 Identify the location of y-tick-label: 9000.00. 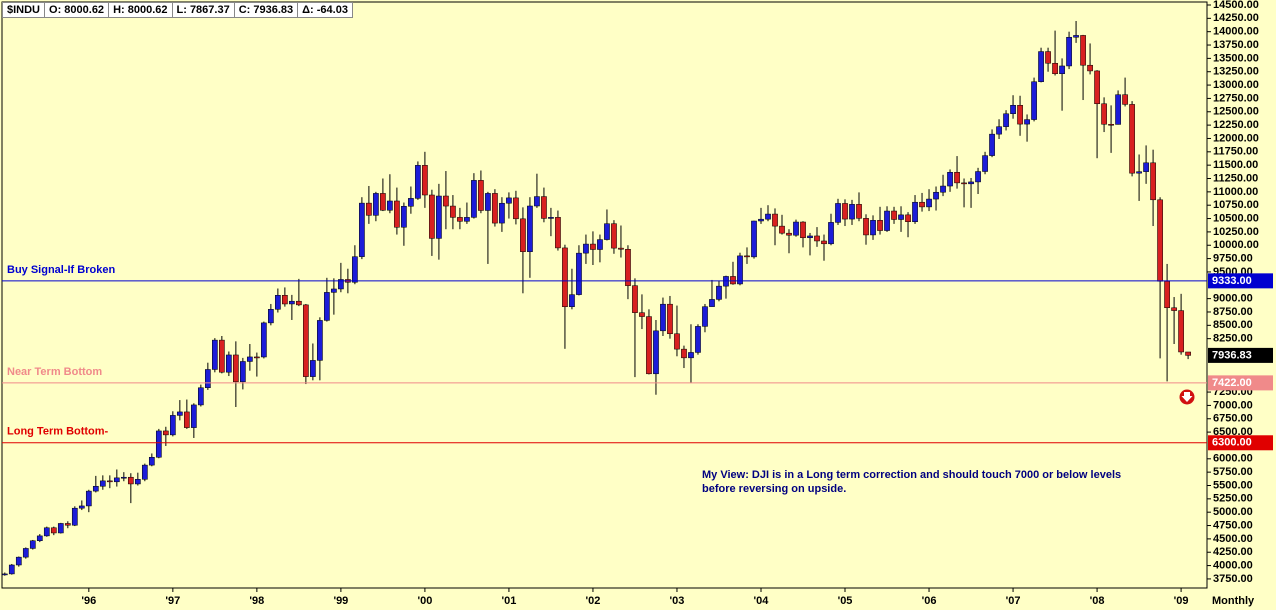
(1233, 299).